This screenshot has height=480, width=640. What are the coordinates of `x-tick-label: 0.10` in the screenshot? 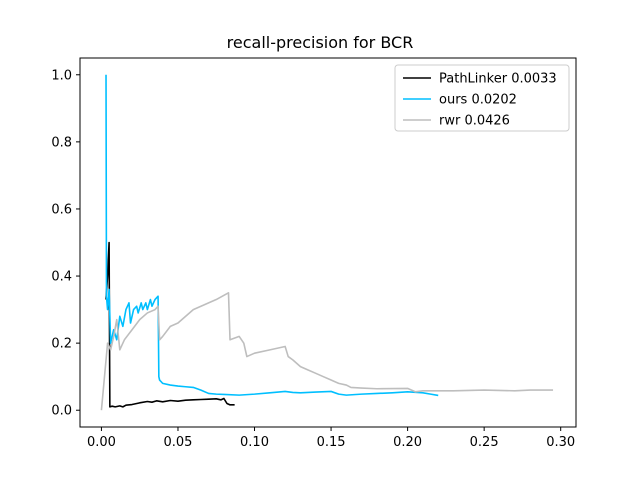 It's located at (254, 442).